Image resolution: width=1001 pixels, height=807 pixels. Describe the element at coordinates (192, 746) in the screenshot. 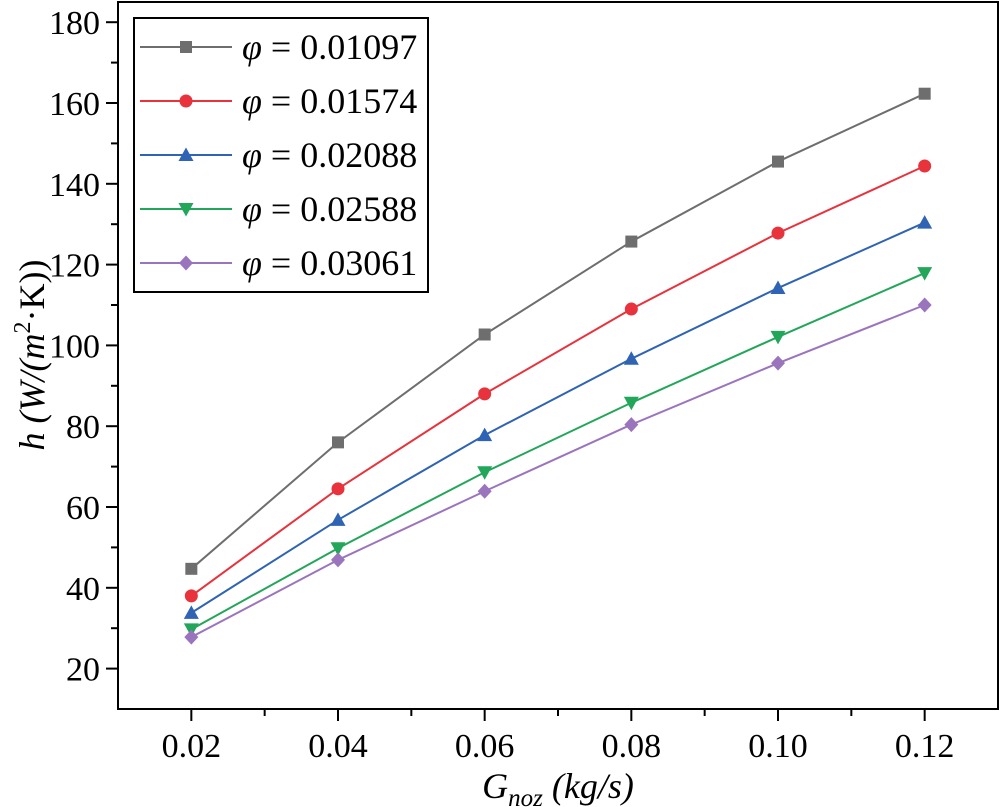

I see `x-tick-label: 0.02` at that location.